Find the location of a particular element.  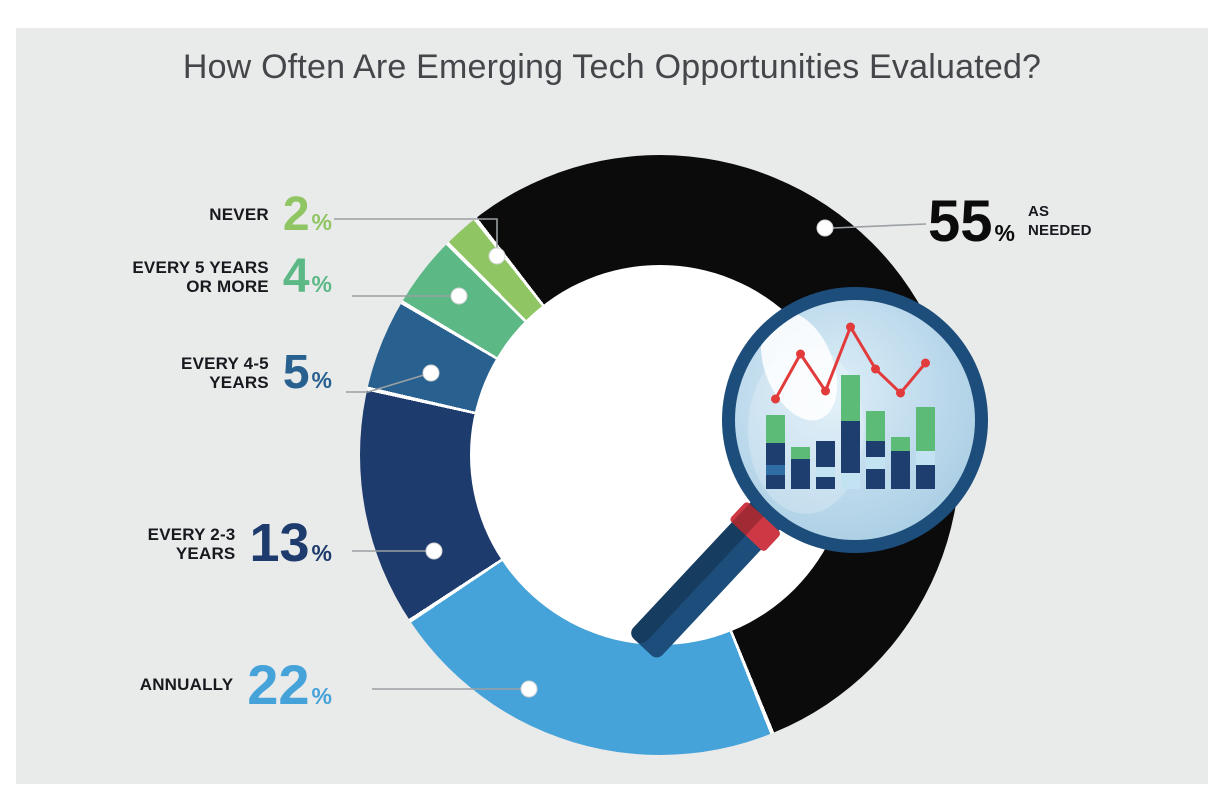

value-number: 2 is located at coordinates (296, 214).